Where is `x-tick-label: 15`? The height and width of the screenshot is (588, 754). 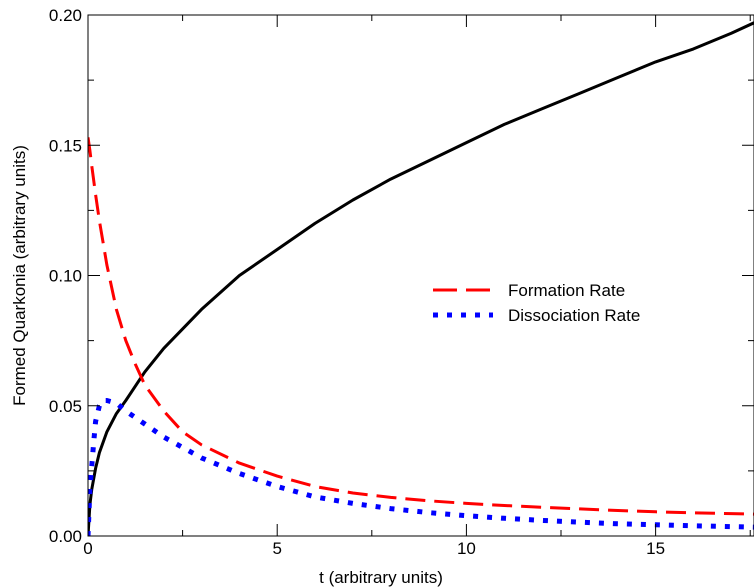
x-tick-label: 15 is located at coordinates (655, 548).